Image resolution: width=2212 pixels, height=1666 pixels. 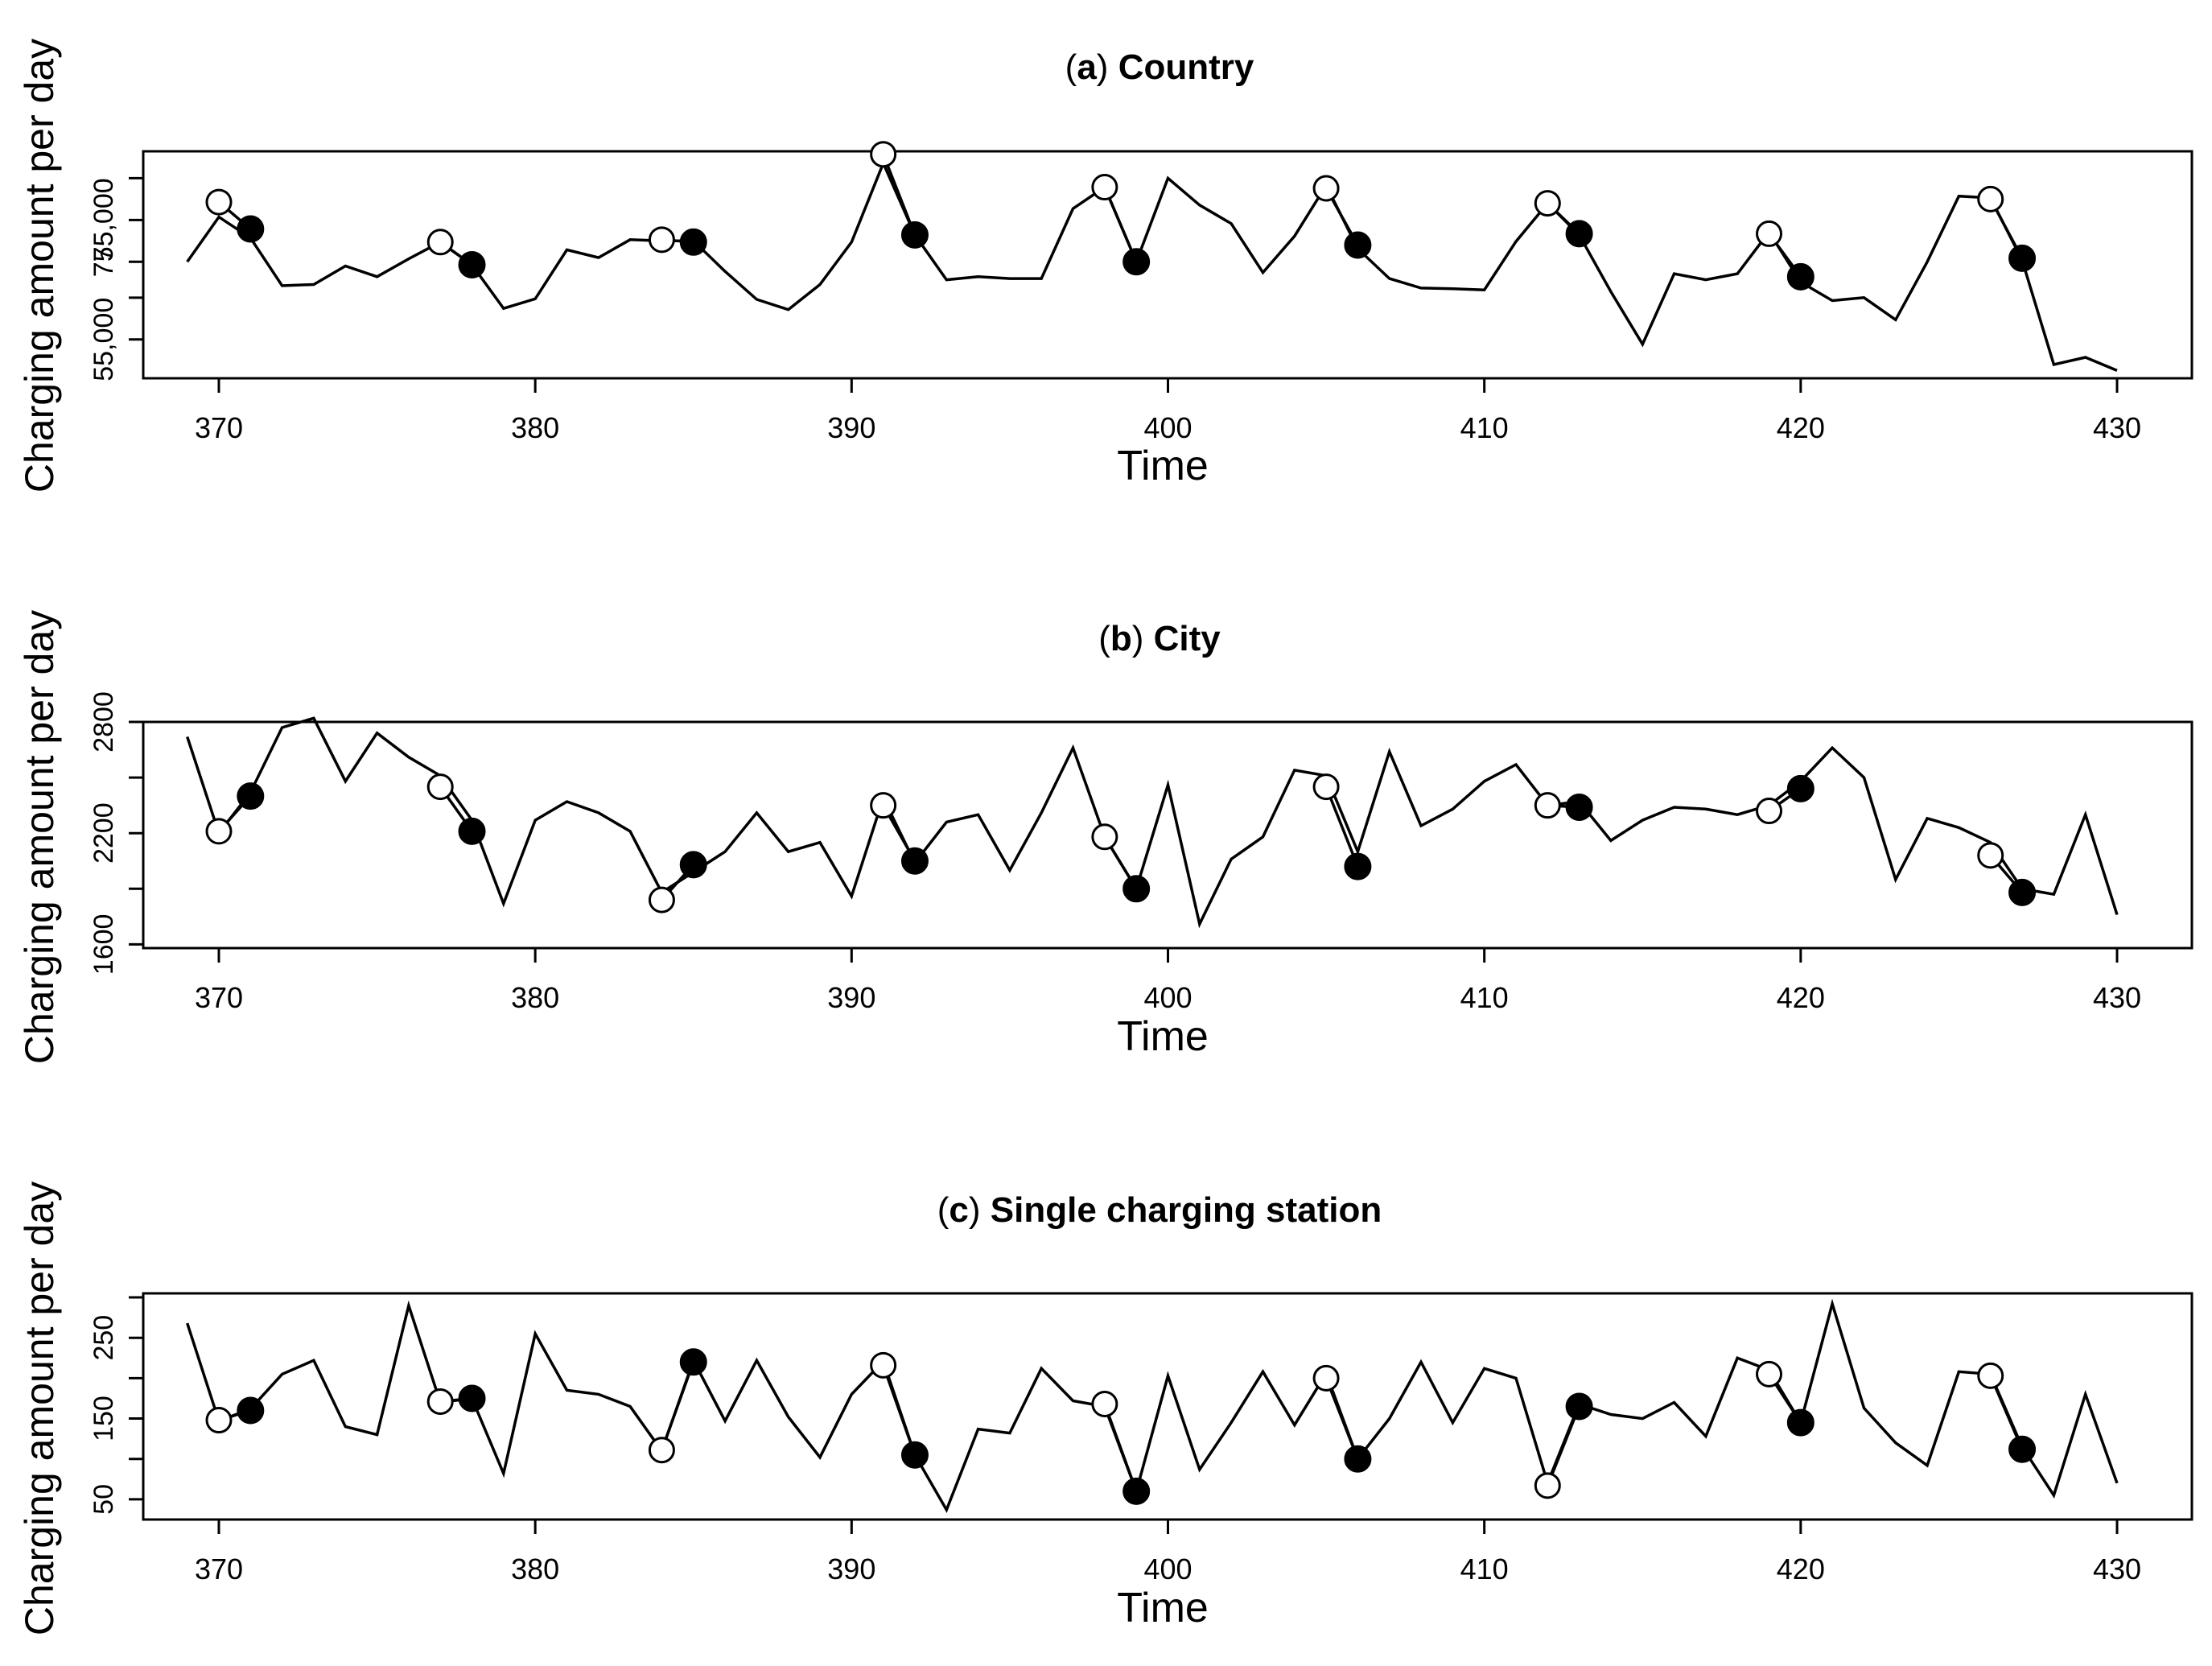 I want to click on y-tick-label: 2800, so click(x=104, y=722).